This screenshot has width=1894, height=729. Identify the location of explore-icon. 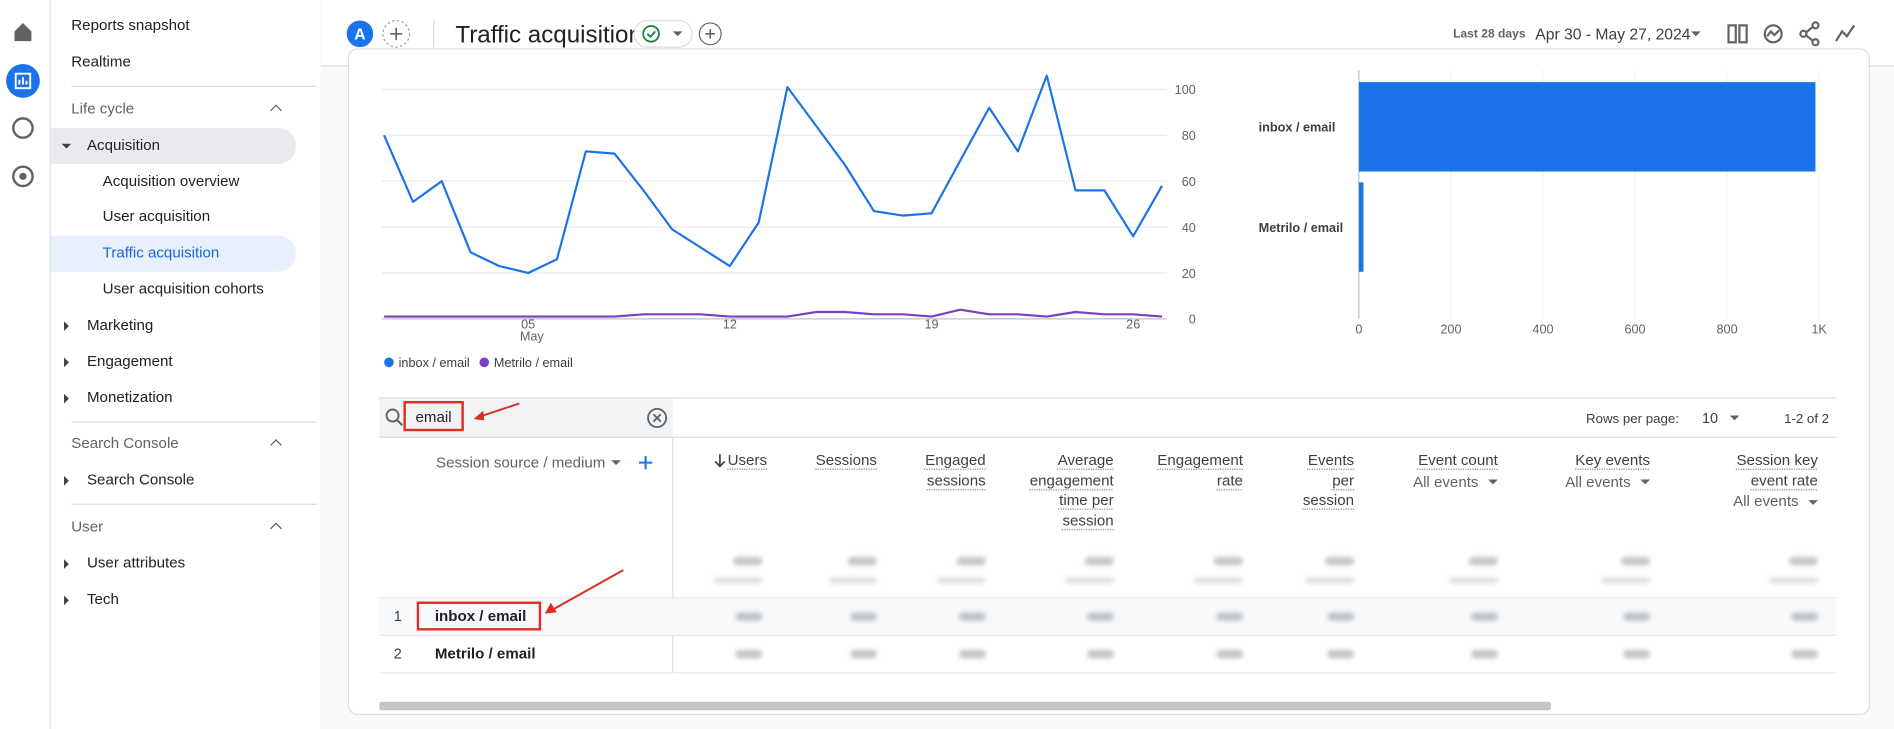
(23, 128).